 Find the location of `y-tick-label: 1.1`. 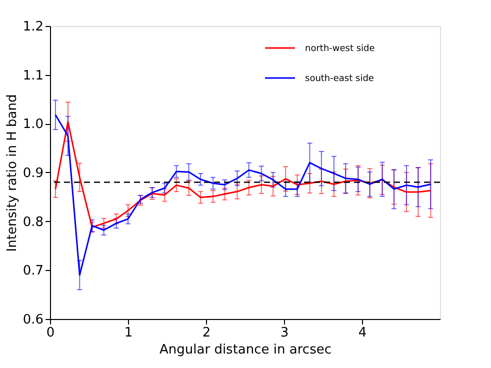

y-tick-label: 1.1 is located at coordinates (33, 76).